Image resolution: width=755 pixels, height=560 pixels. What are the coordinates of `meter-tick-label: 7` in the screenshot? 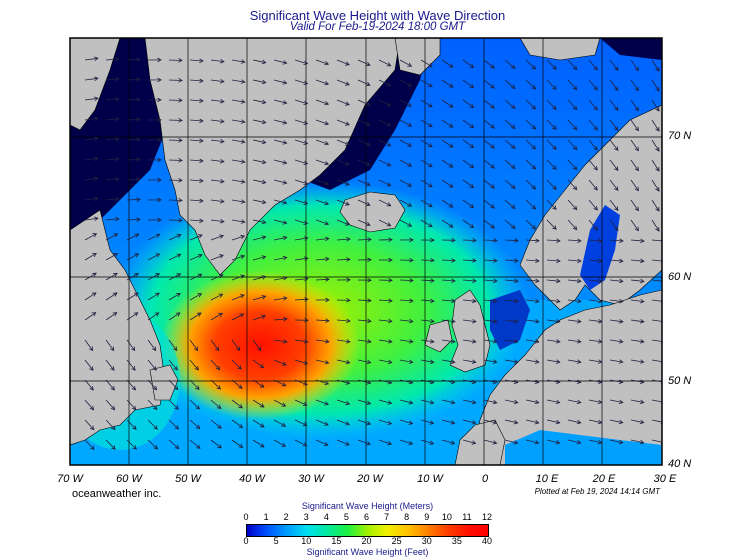 It's located at (387, 517).